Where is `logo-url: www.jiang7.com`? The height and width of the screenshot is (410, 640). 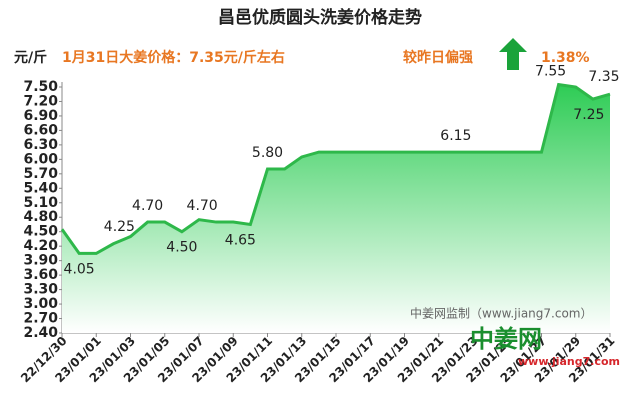
logo-url: www.jiang7.com is located at coordinates (569, 361).